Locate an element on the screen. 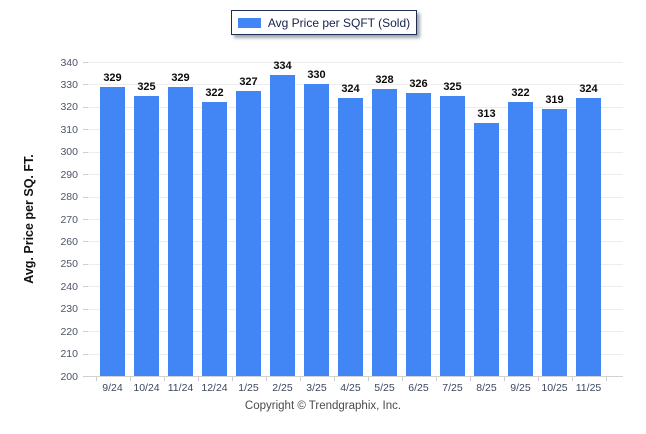  x-tick-label: 12/24 is located at coordinates (214, 388).